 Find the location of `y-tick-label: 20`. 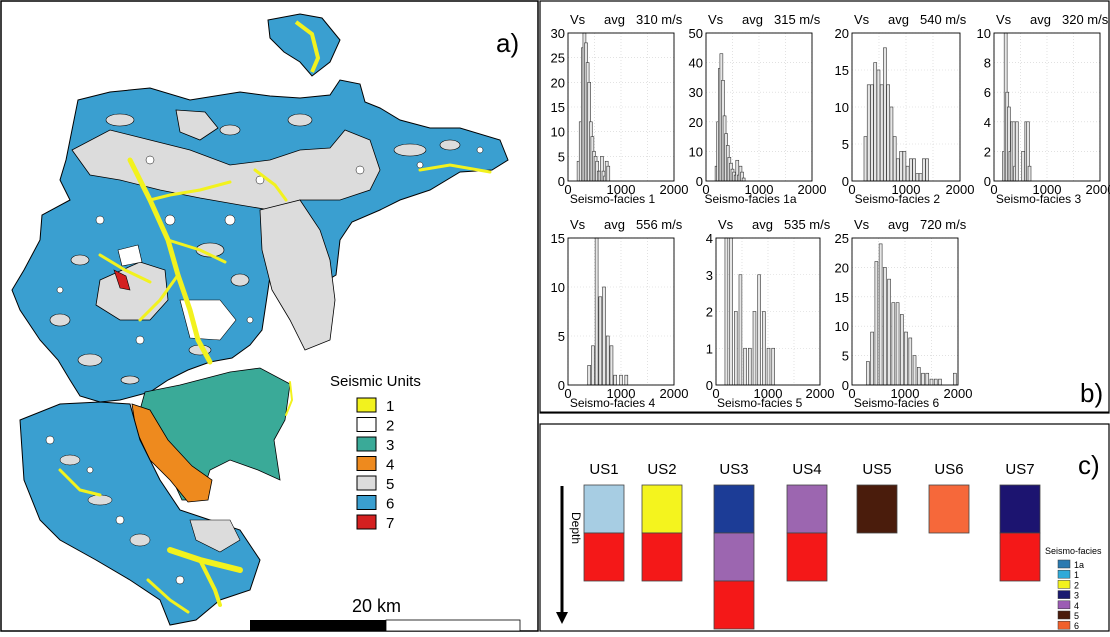

y-tick-label: 20 is located at coordinates (842, 267).